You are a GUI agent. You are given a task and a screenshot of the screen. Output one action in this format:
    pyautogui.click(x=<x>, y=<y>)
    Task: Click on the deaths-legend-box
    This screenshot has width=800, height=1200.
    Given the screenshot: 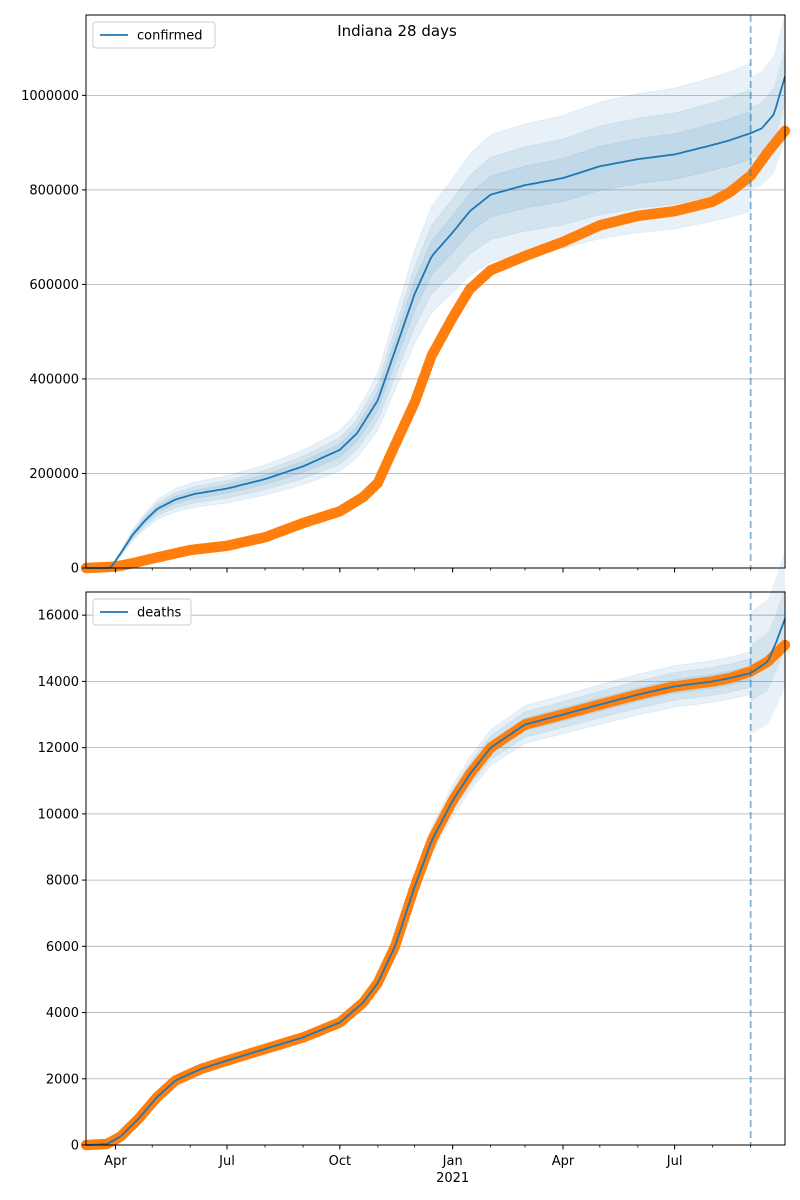 What is the action you would take?
    pyautogui.click(x=142, y=612)
    